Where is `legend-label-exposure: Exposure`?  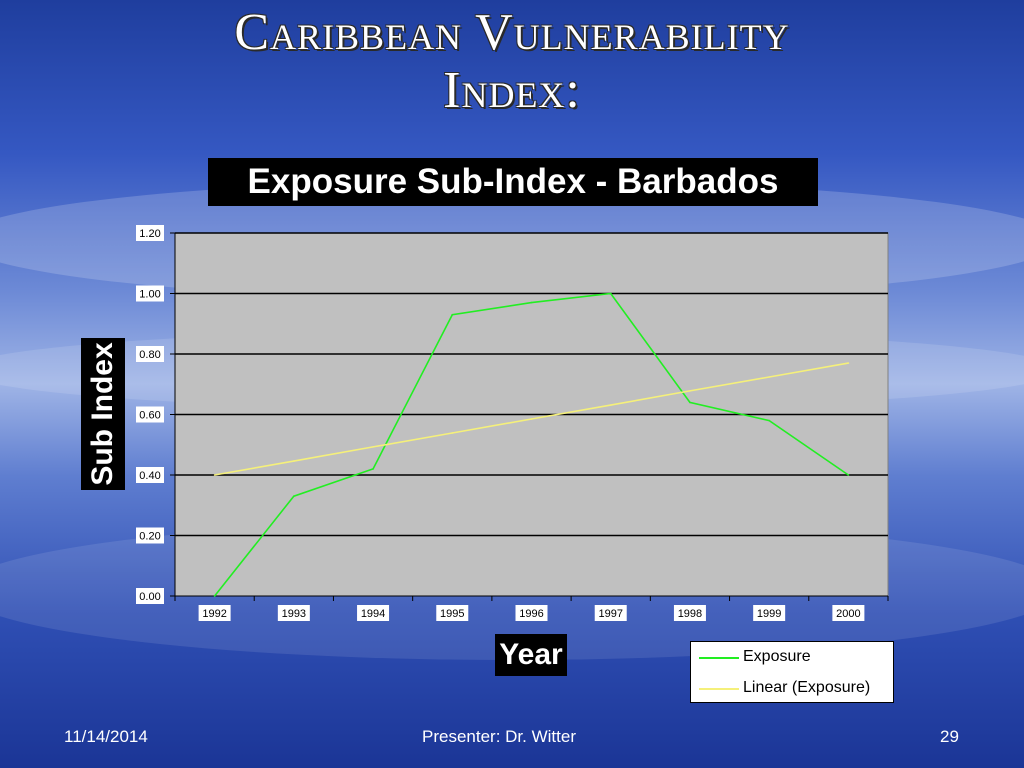 legend-label-exposure: Exposure is located at coordinates (777, 656).